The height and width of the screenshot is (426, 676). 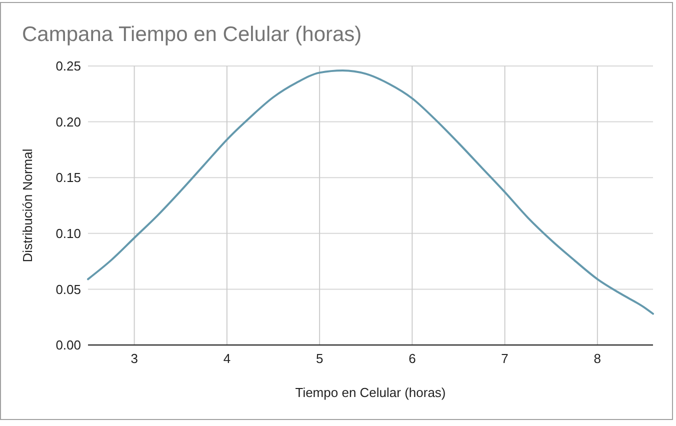 I want to click on x-tick-label: 5, so click(x=320, y=358).